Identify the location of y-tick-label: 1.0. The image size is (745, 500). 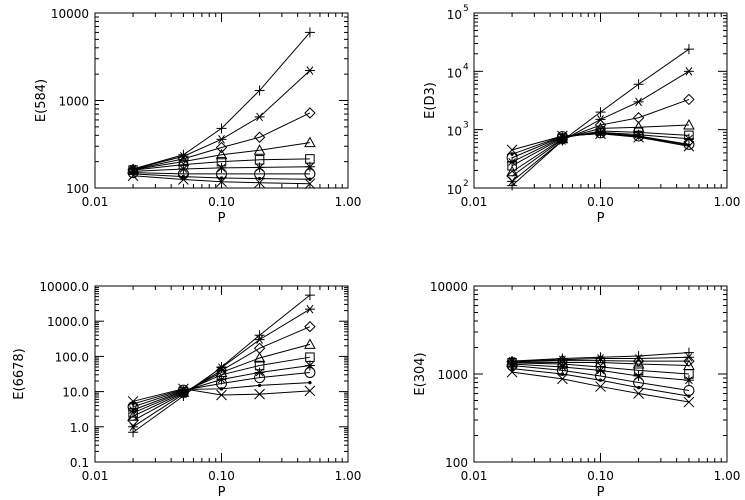
(79, 428).